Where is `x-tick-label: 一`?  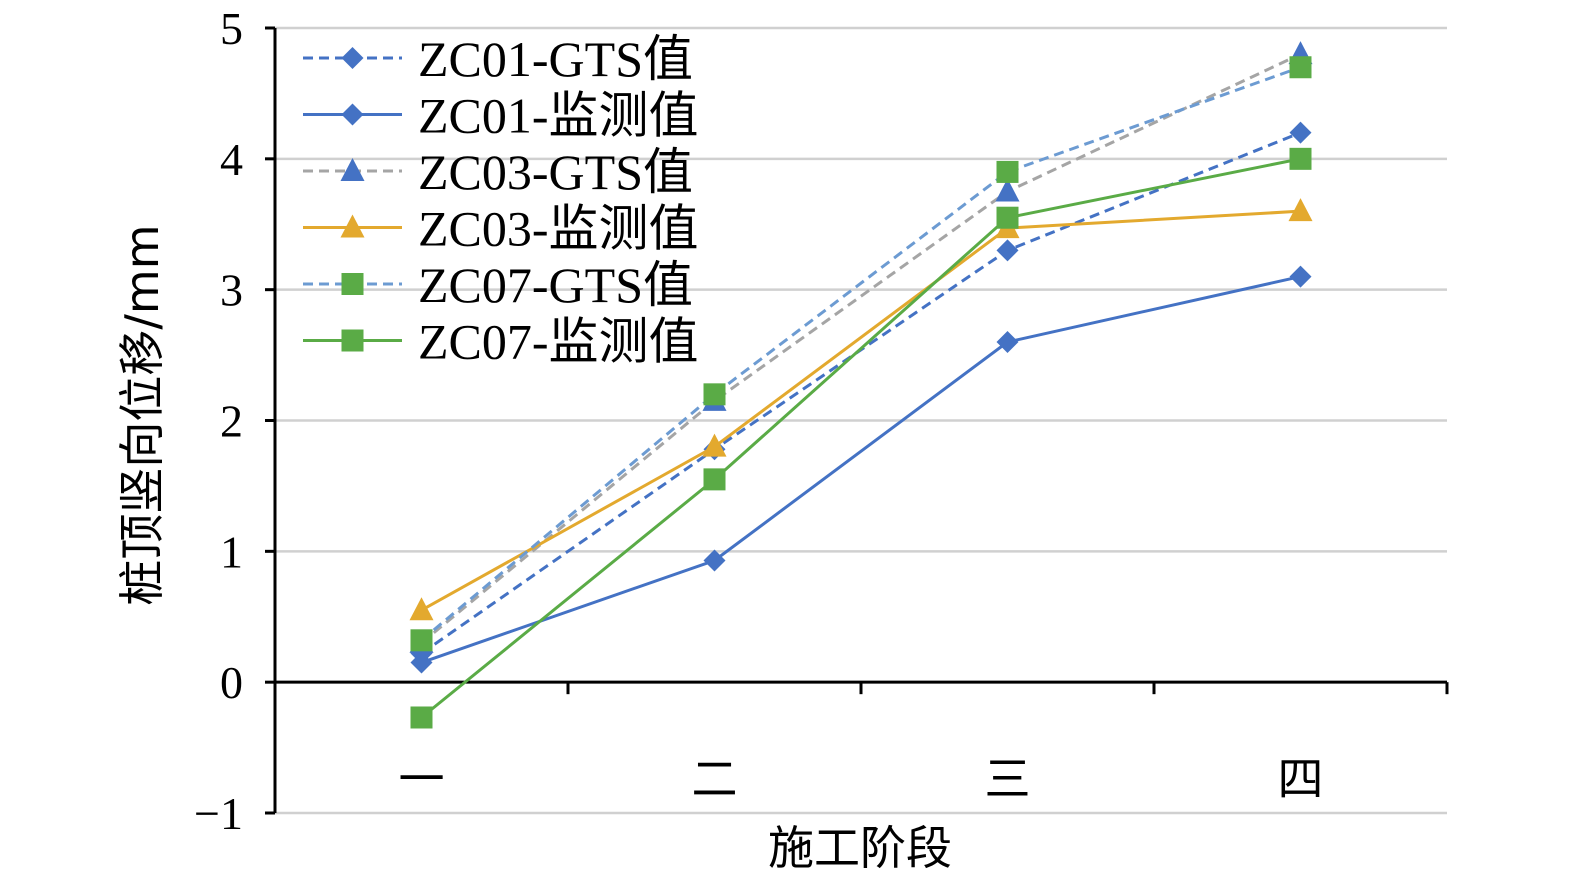 x-tick-label: 一 is located at coordinates (422, 779).